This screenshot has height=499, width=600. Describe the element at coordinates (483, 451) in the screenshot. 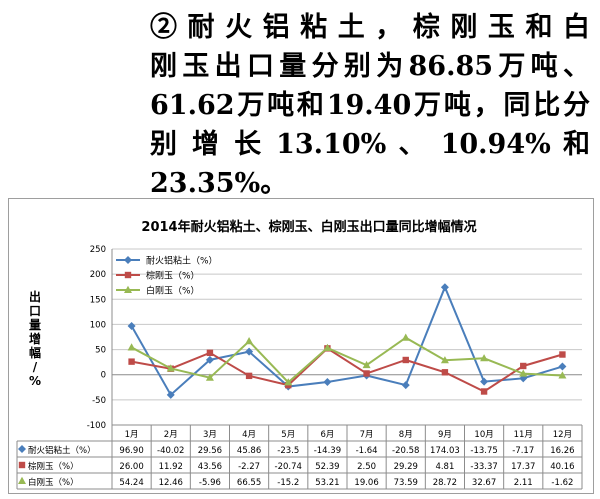

I see `table-cell: -13.75` at that location.